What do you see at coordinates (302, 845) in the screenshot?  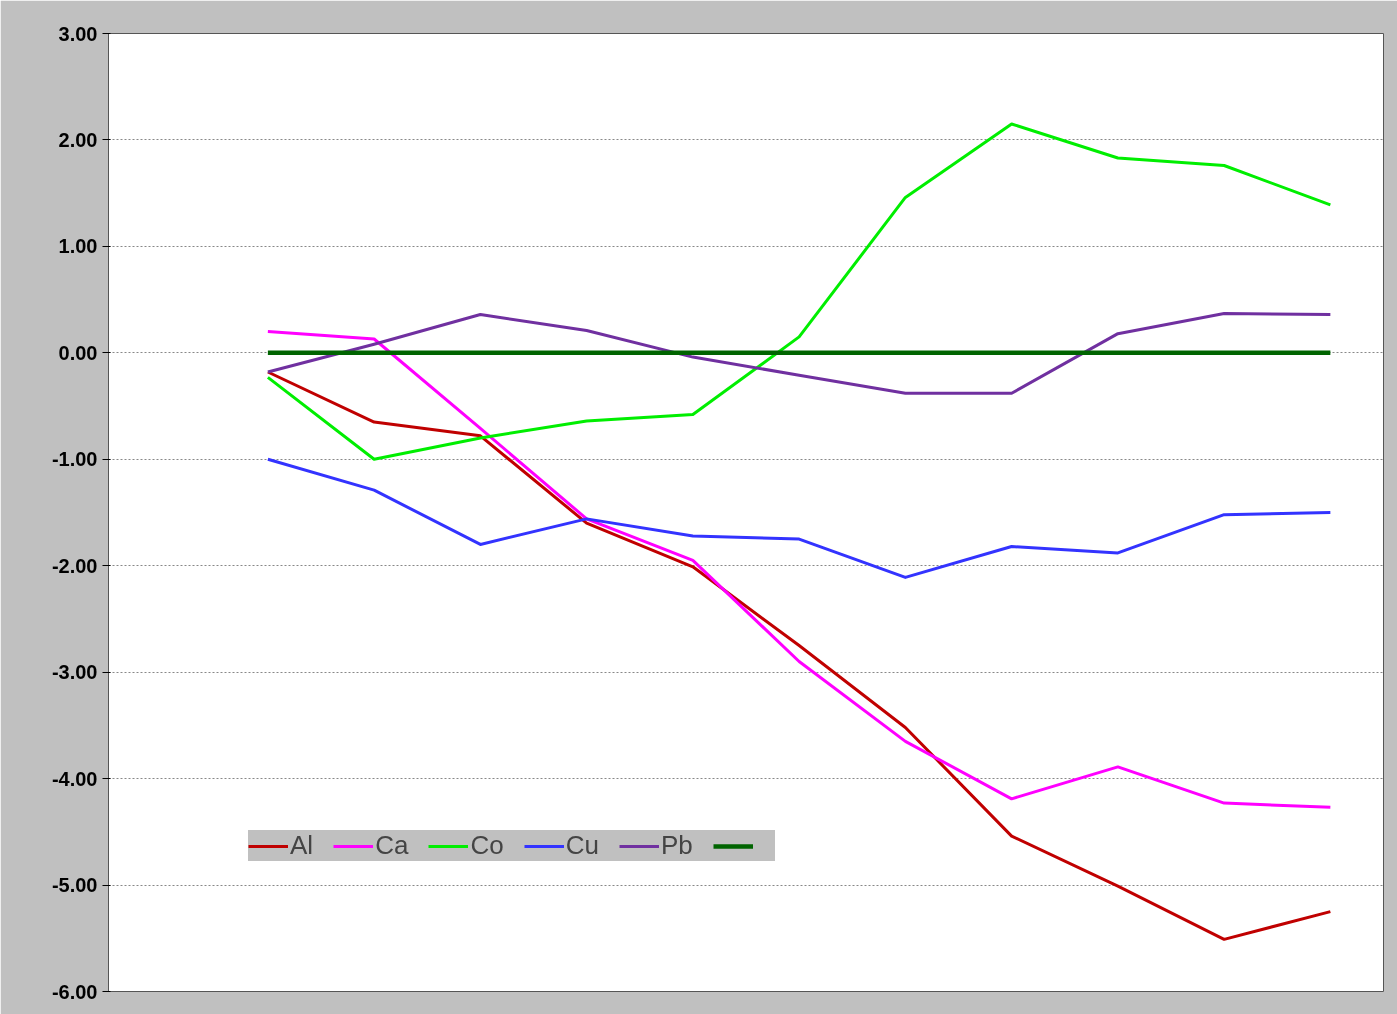 I see `legend-label: Al` at bounding box center [302, 845].